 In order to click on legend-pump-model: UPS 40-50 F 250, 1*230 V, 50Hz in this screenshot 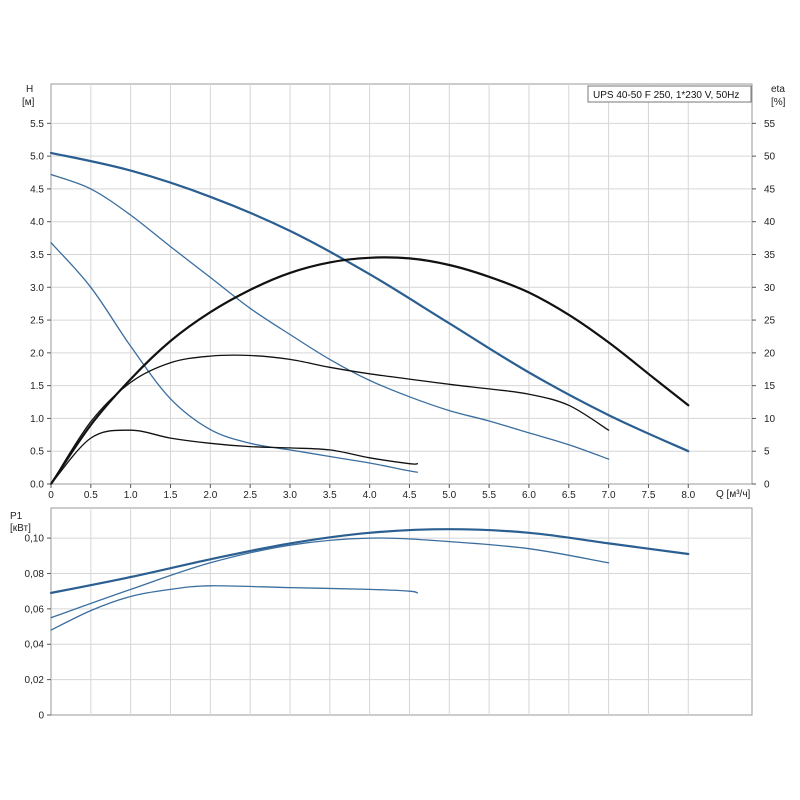, I will do `click(666, 95)`.